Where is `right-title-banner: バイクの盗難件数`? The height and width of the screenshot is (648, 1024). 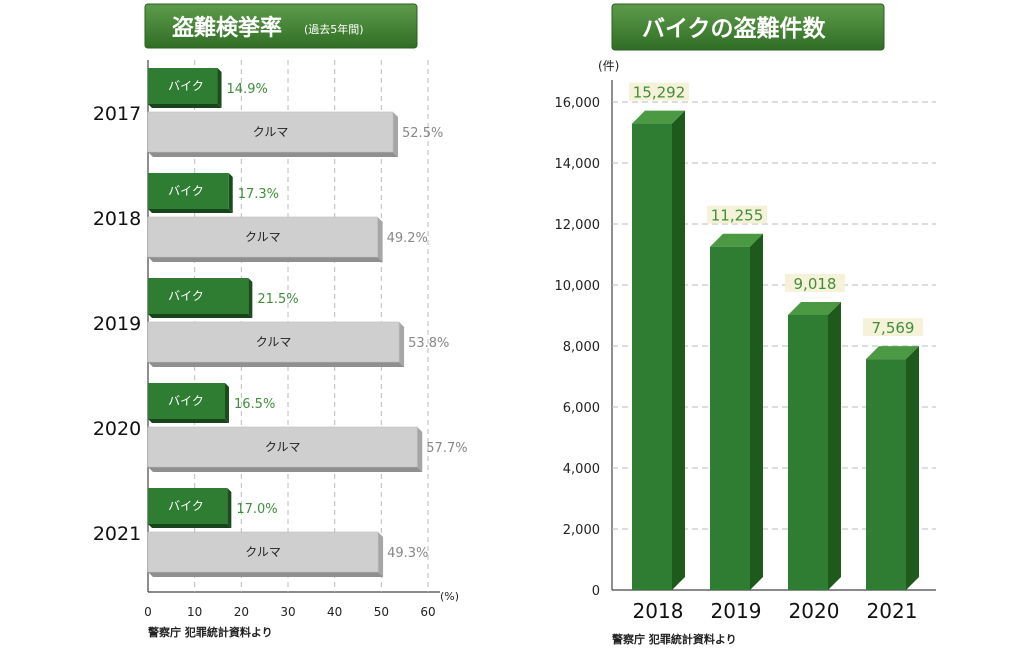 right-title-banner: バイクの盗難件数 is located at coordinates (748, 27).